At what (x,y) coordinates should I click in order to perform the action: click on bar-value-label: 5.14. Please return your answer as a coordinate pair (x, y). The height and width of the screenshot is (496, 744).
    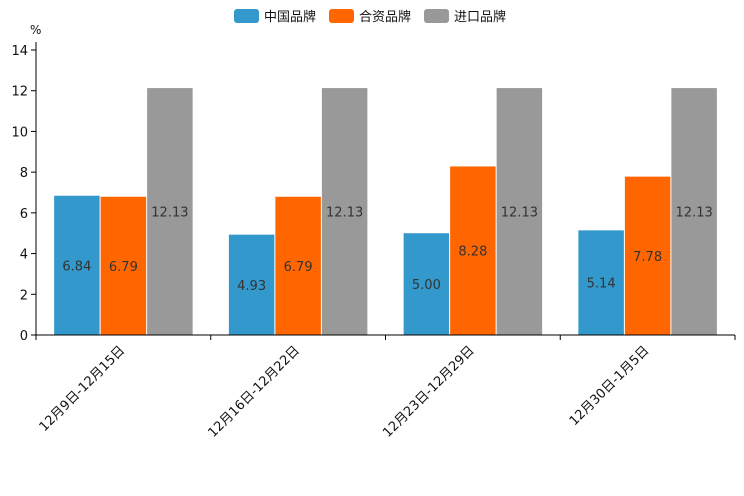
    Looking at the image, I should click on (601, 284).